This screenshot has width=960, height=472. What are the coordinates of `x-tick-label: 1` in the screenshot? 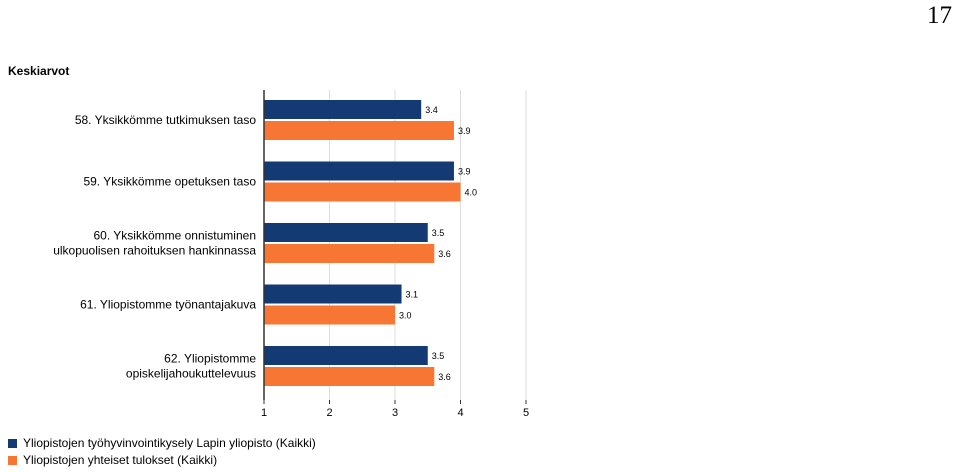 It's located at (264, 413).